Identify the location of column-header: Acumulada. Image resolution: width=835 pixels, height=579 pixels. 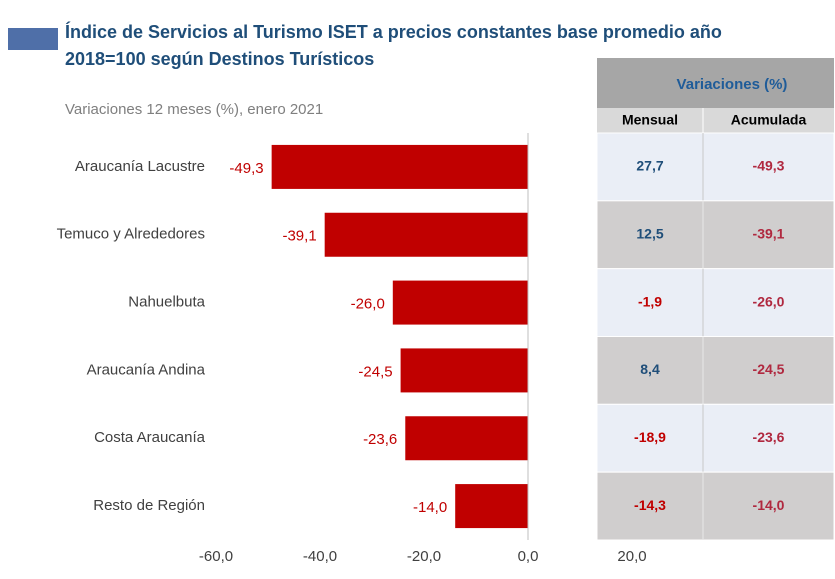
(769, 120).